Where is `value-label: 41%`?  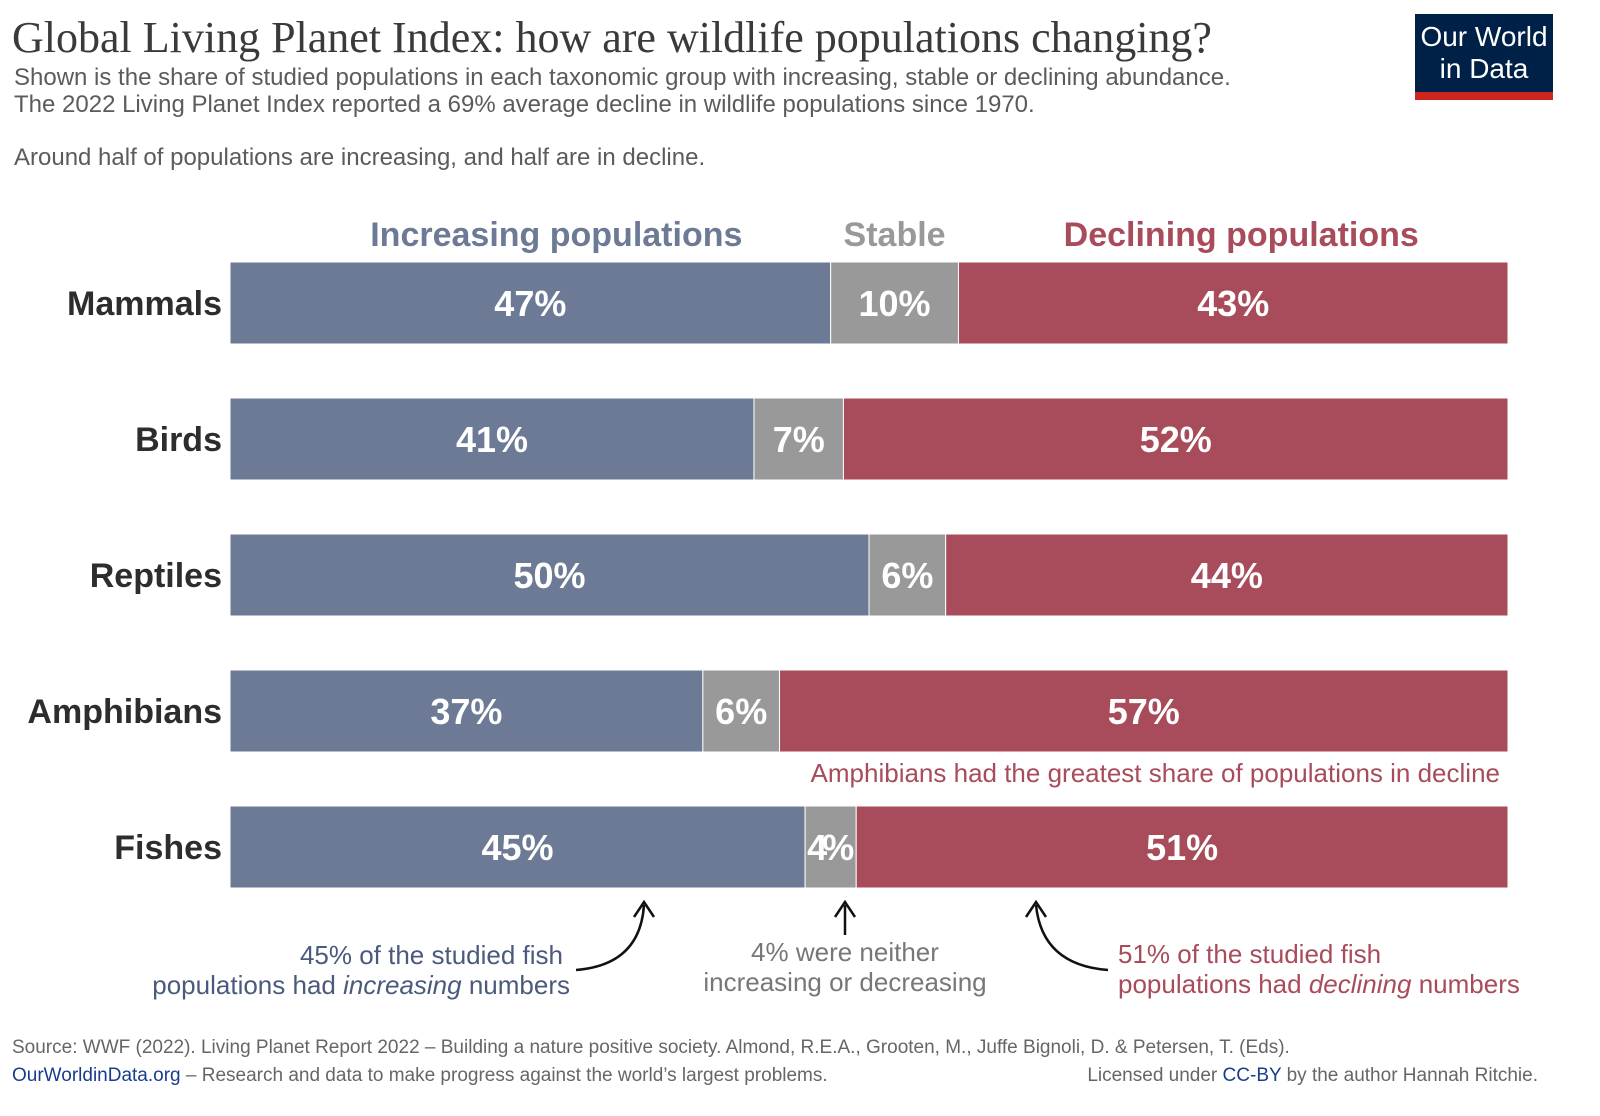 value-label: 41% is located at coordinates (492, 439).